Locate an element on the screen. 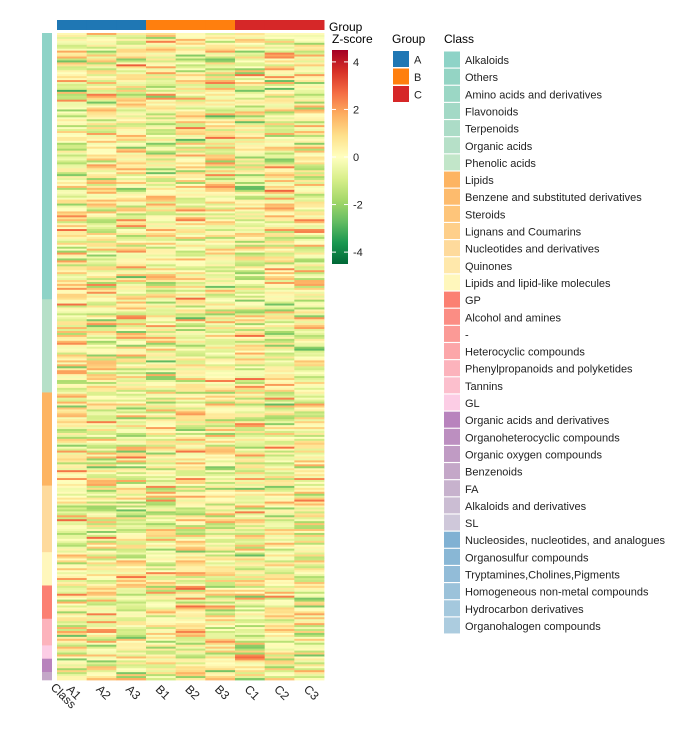 This screenshot has height=729, width=698. zscore-tick-label: -2 is located at coordinates (358, 206).